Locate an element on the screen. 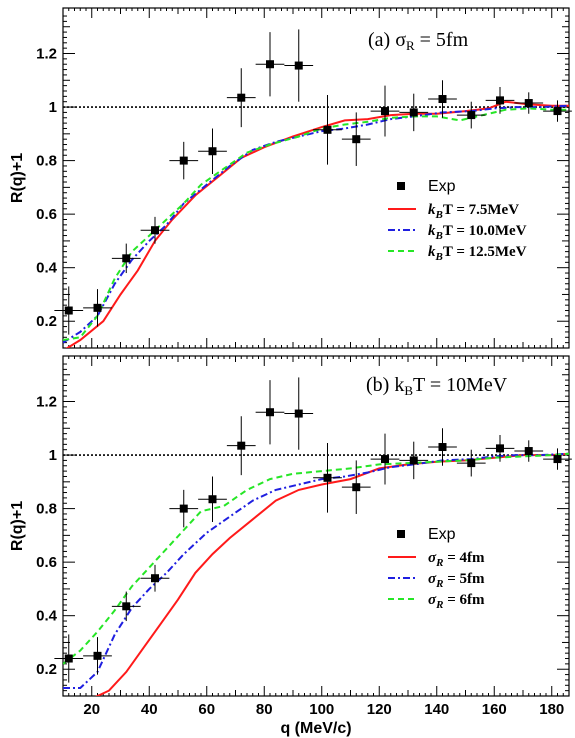 Image resolution: width=575 pixels, height=738 pixels. x-tick-label: 140 is located at coordinates (436, 709).